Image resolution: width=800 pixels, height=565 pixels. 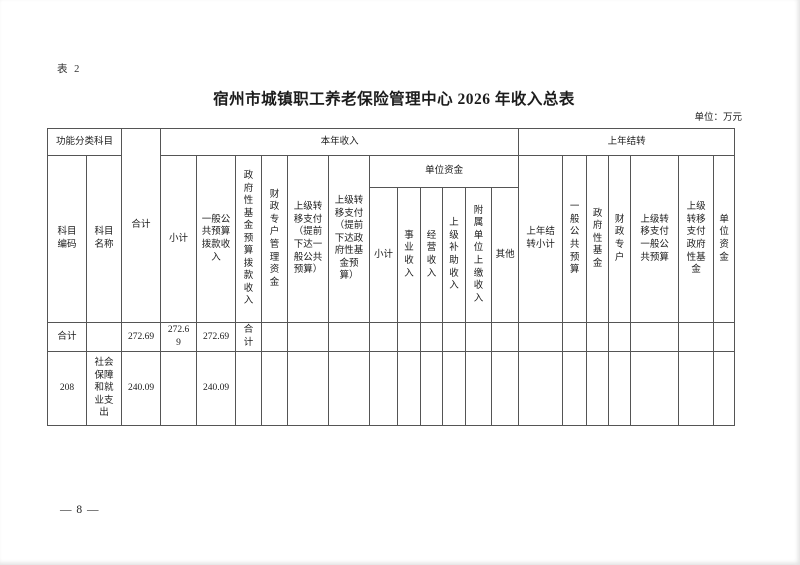 What do you see at coordinates (275, 239) in the screenshot?
I see `header-cy-fiscal-account: 财 政 专 户 管 理 资 金` at bounding box center [275, 239].